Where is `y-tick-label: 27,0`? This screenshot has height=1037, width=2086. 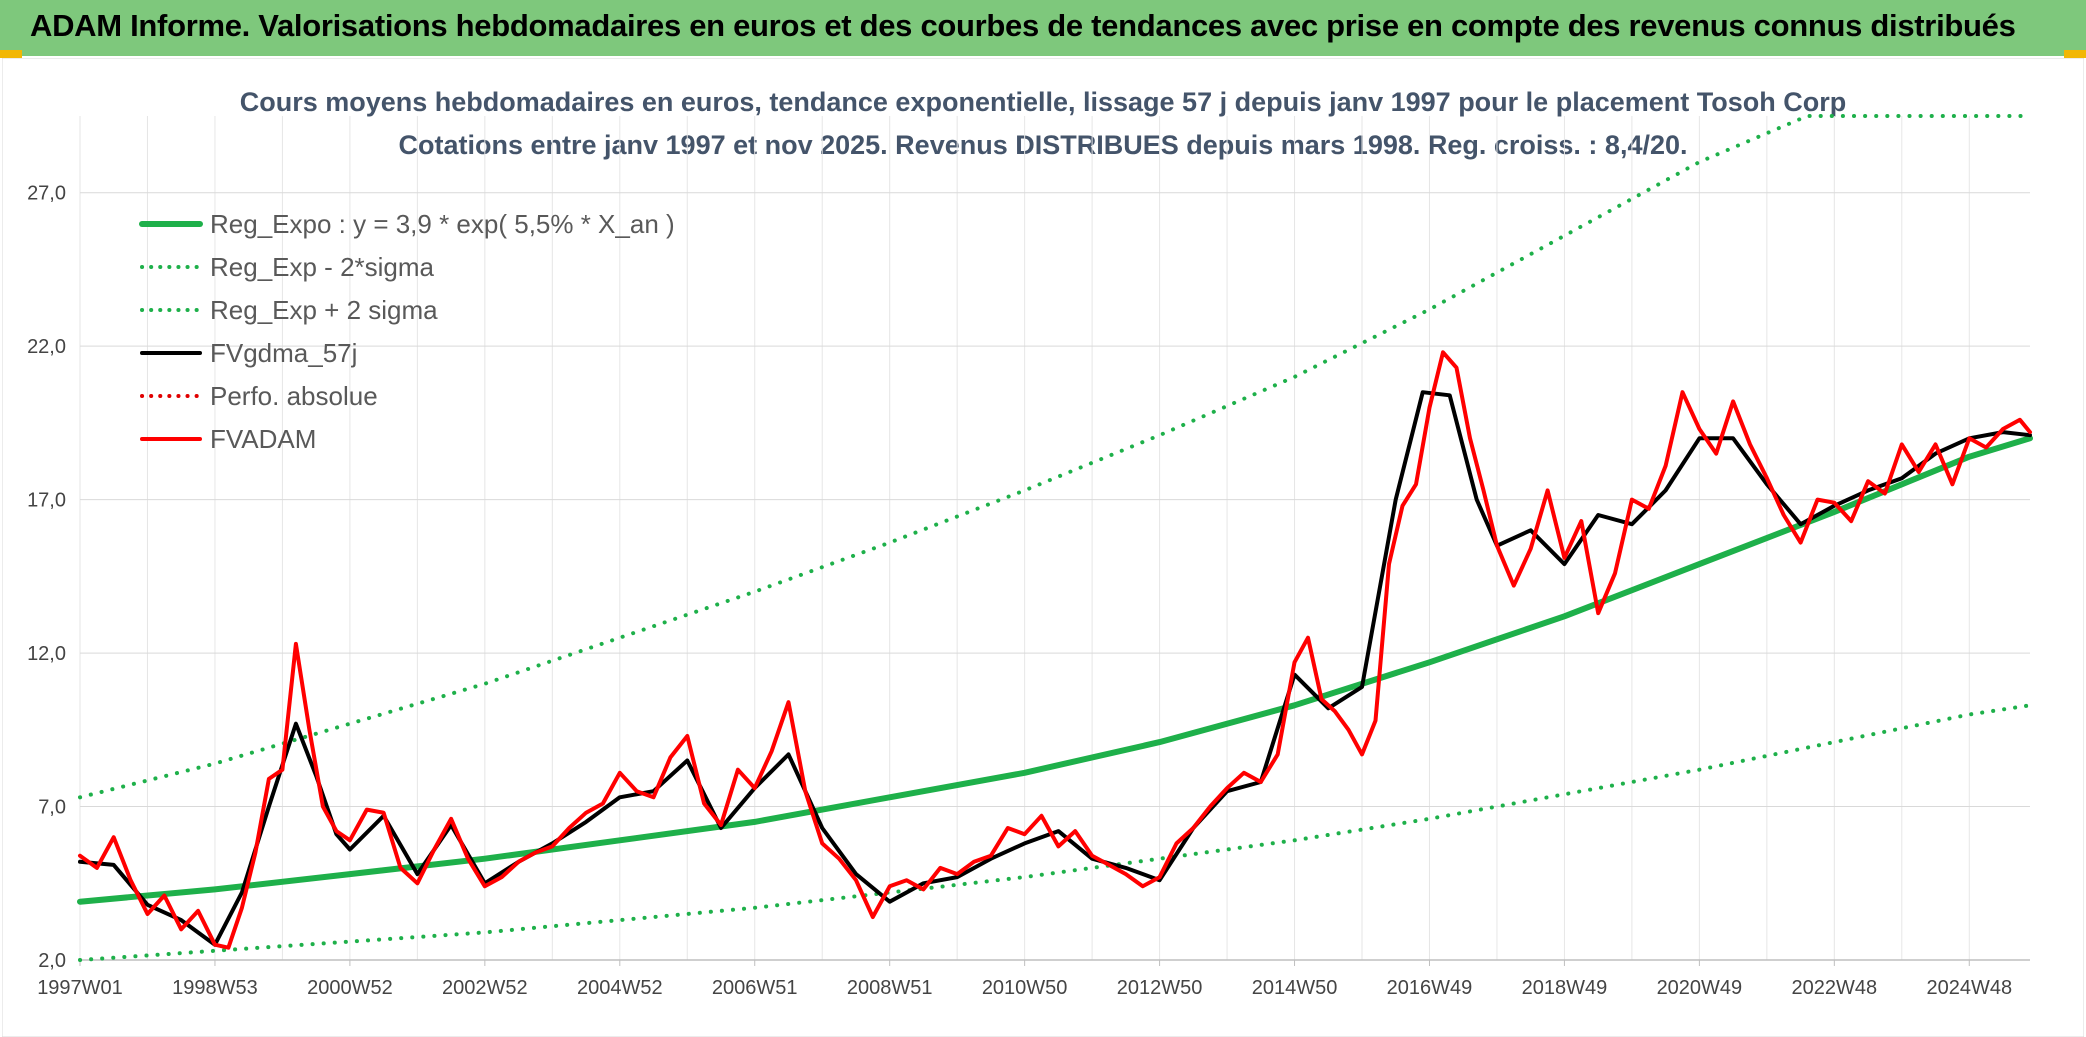
y-tick-label: 27,0 is located at coordinates (46, 194).